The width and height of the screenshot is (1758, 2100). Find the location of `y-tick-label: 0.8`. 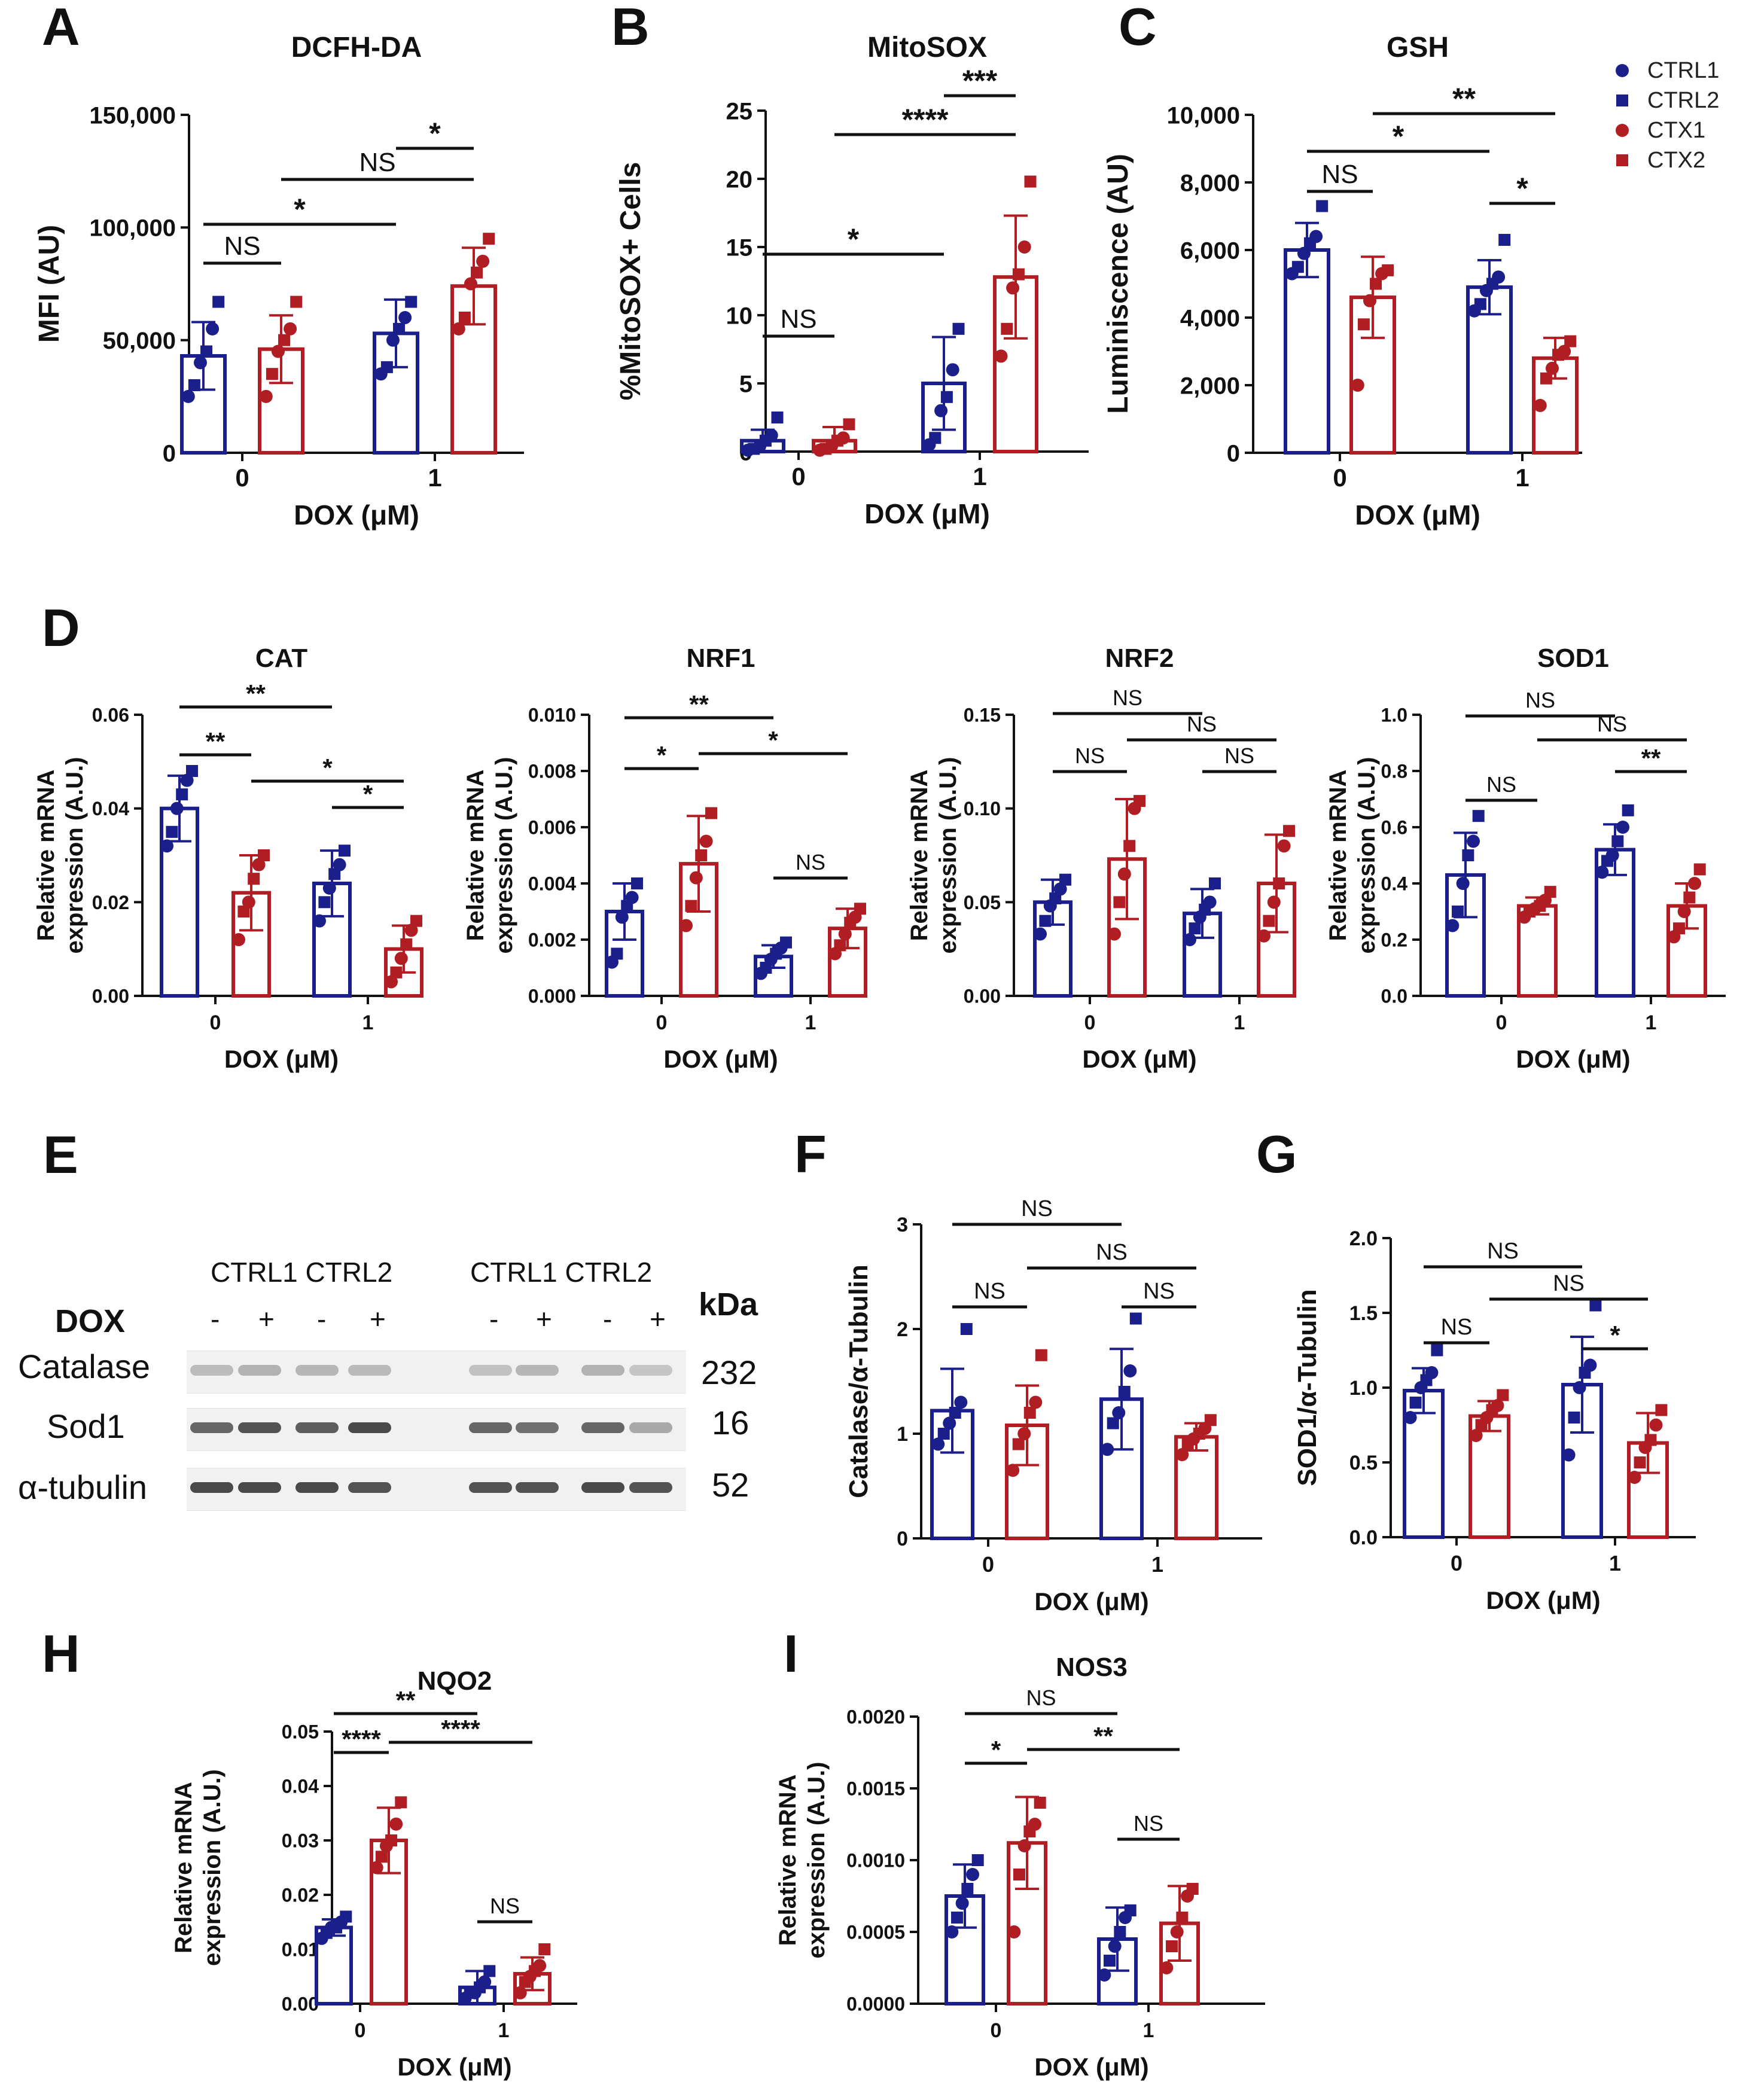

y-tick-label: 0.8 is located at coordinates (1394, 771).